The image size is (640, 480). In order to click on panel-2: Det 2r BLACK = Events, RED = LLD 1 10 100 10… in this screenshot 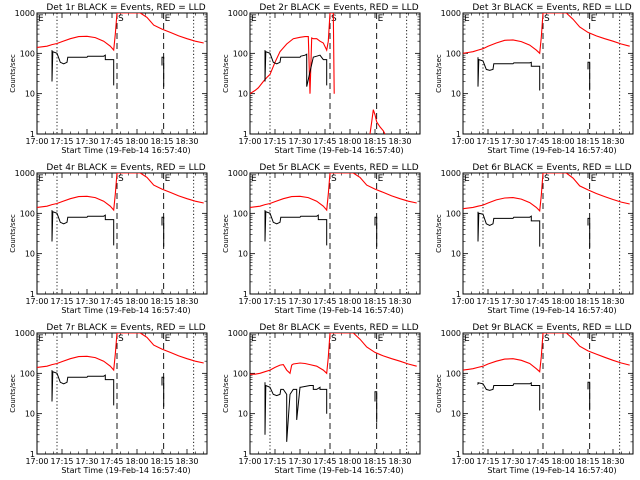, I will do `click(321, 79)`.